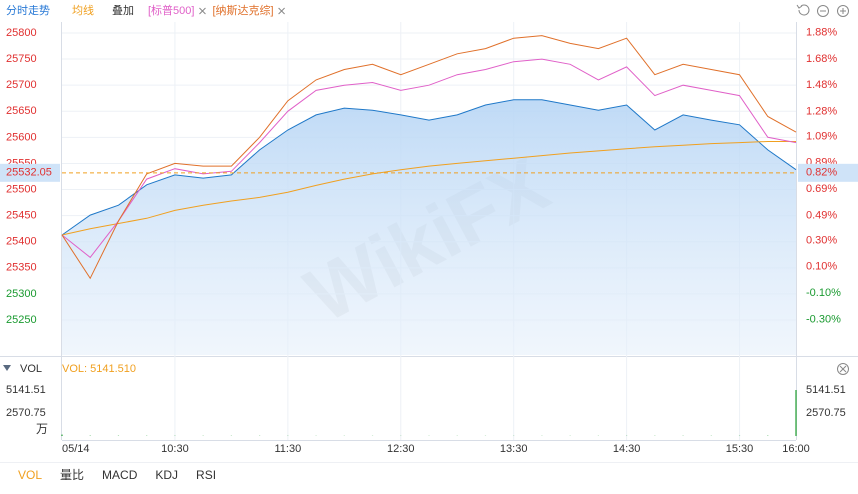 The width and height of the screenshot is (858, 494). Describe the element at coordinates (99, 369) in the screenshot. I see `volume-legend: VOL: 5141.510` at that location.